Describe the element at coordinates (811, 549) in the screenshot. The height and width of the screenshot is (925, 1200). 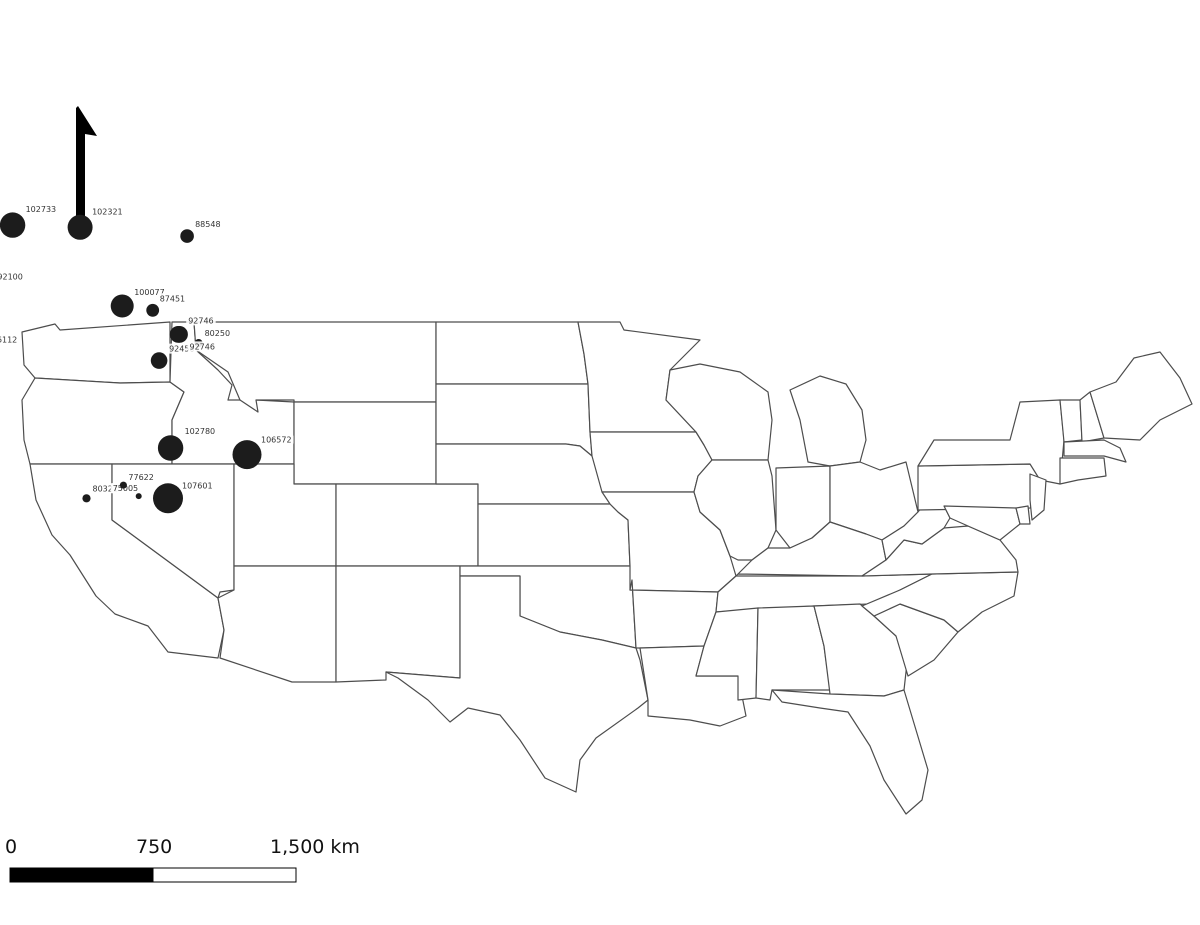
I see `state-kentucky` at that location.